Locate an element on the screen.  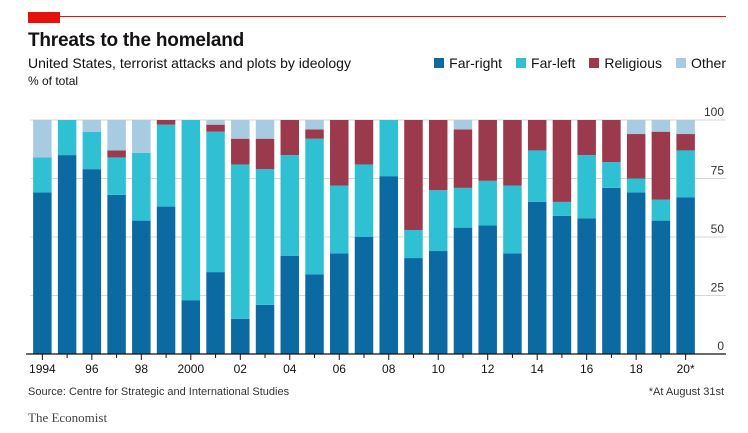
bar-far-left-2014 is located at coordinates (537, 176).